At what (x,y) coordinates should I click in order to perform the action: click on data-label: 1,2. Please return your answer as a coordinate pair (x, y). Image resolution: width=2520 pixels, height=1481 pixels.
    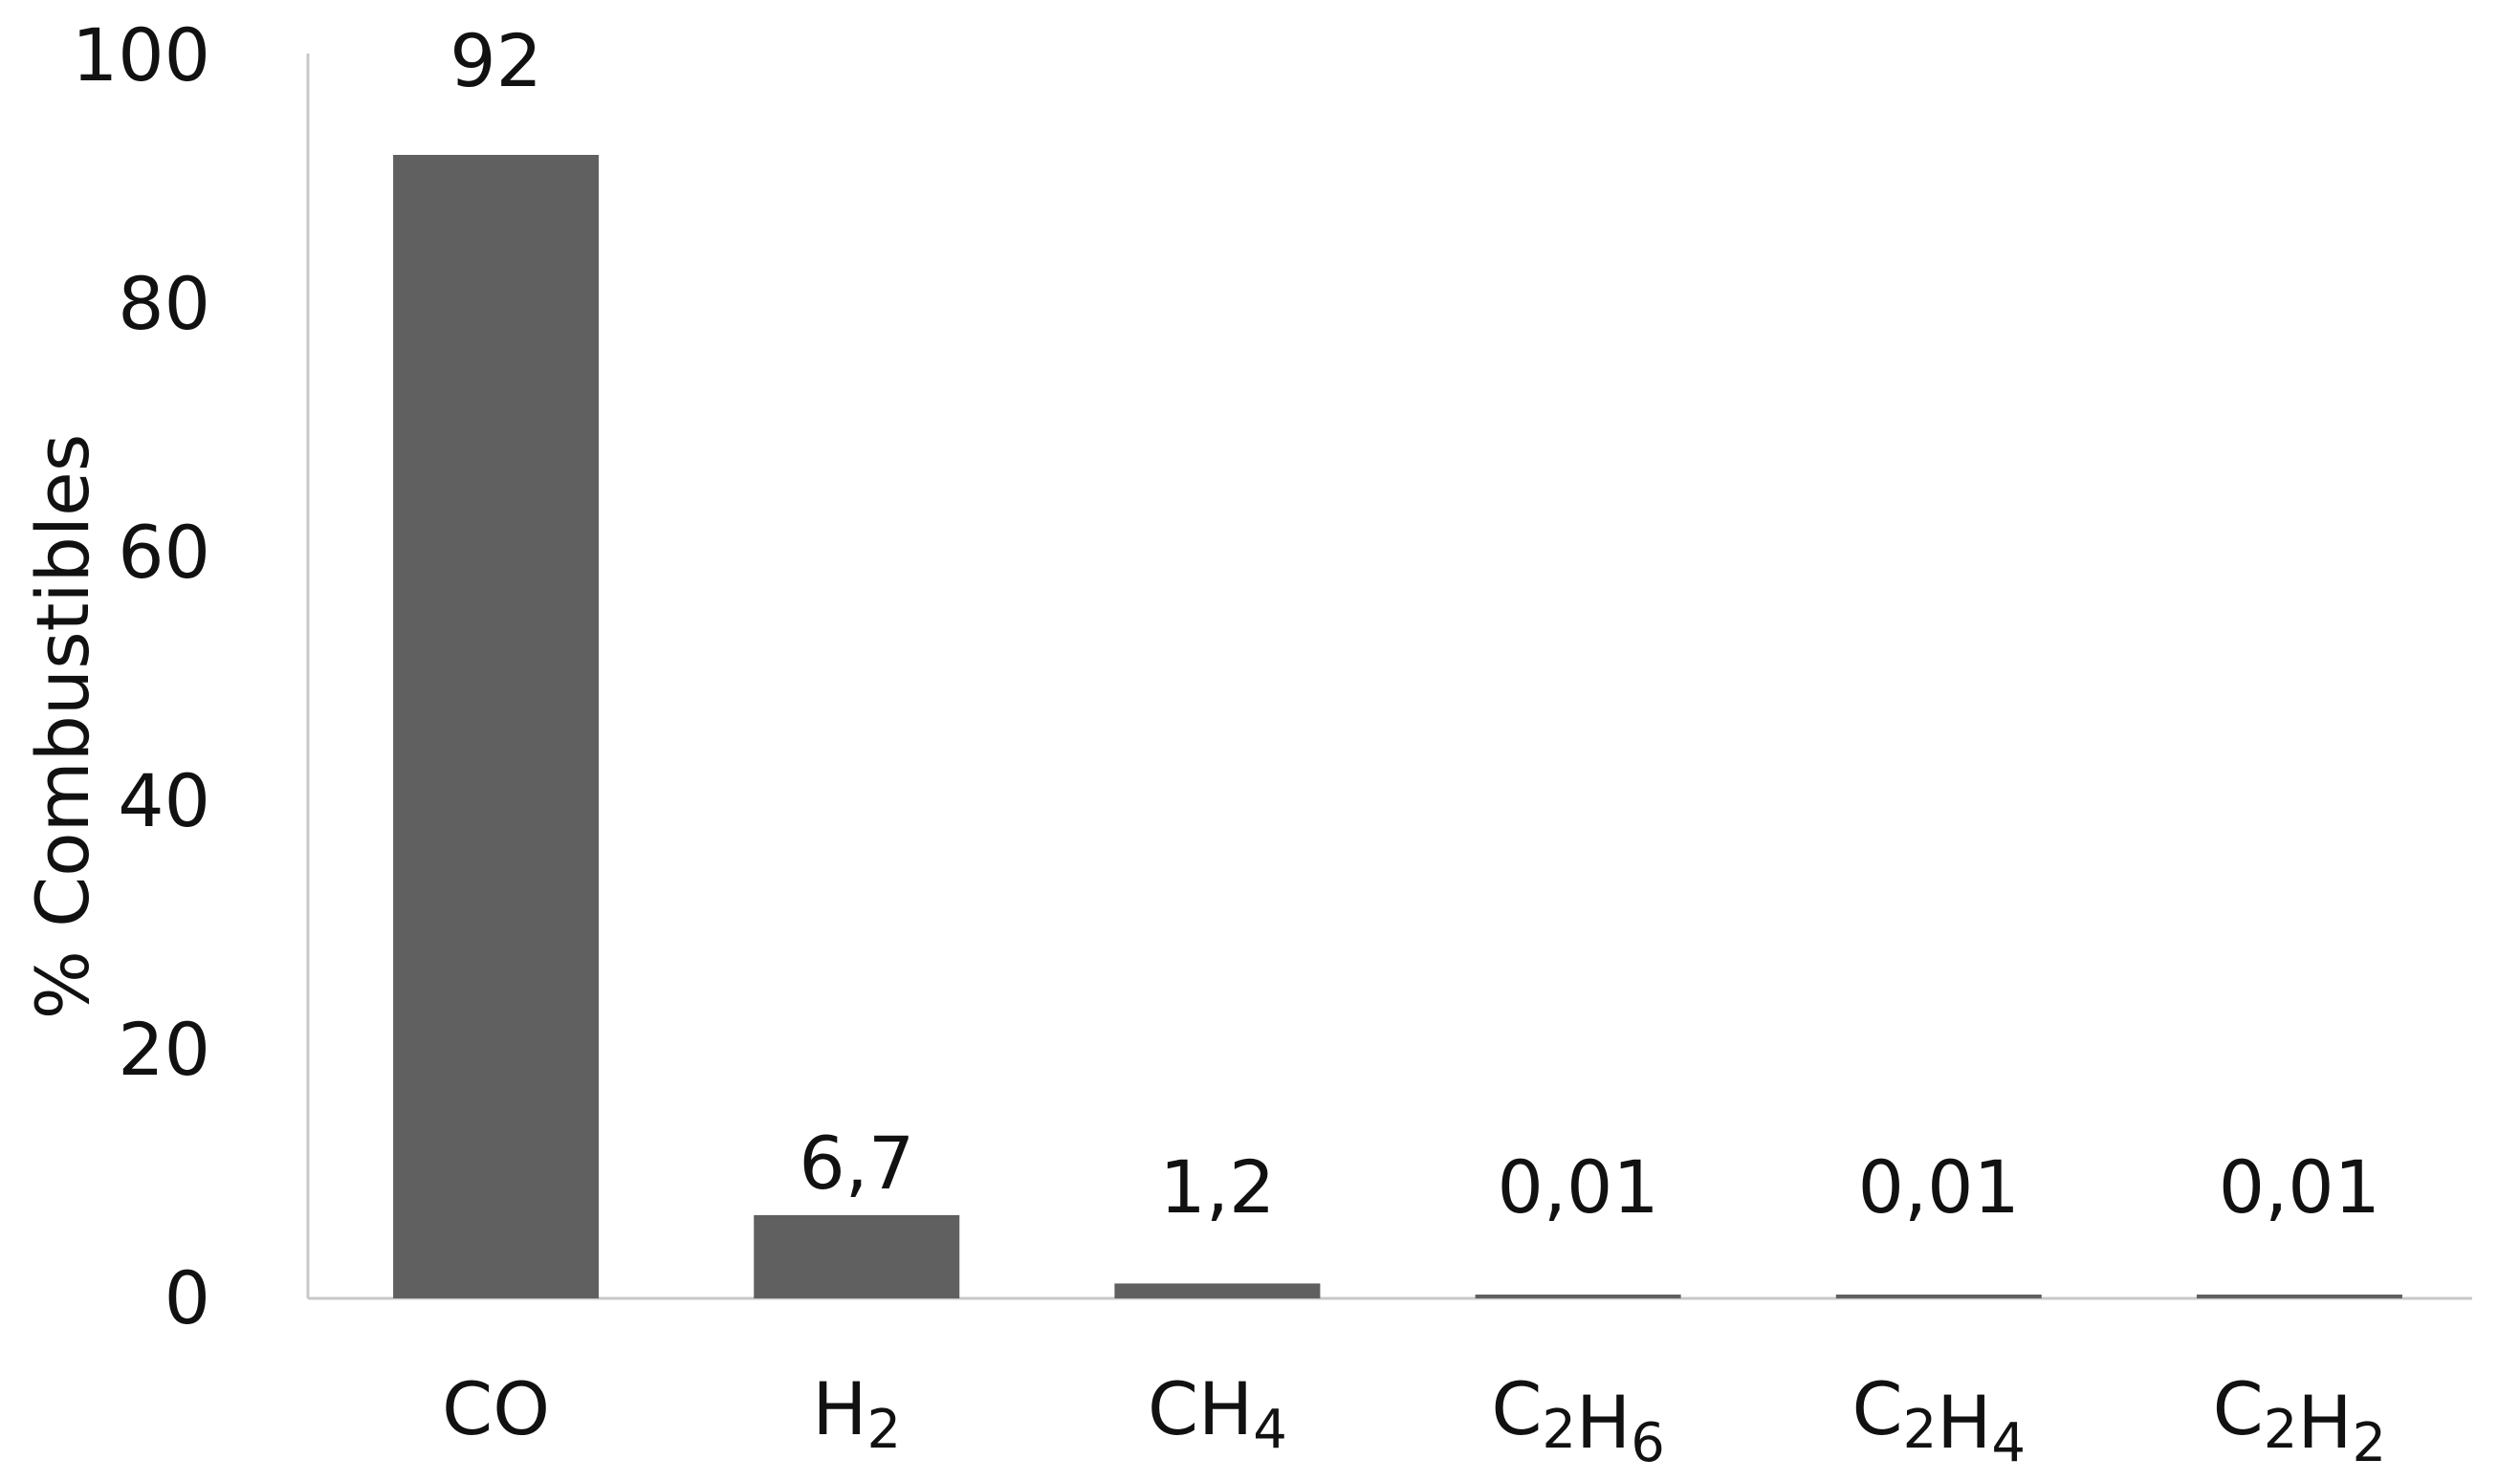
    Looking at the image, I should click on (1217, 1187).